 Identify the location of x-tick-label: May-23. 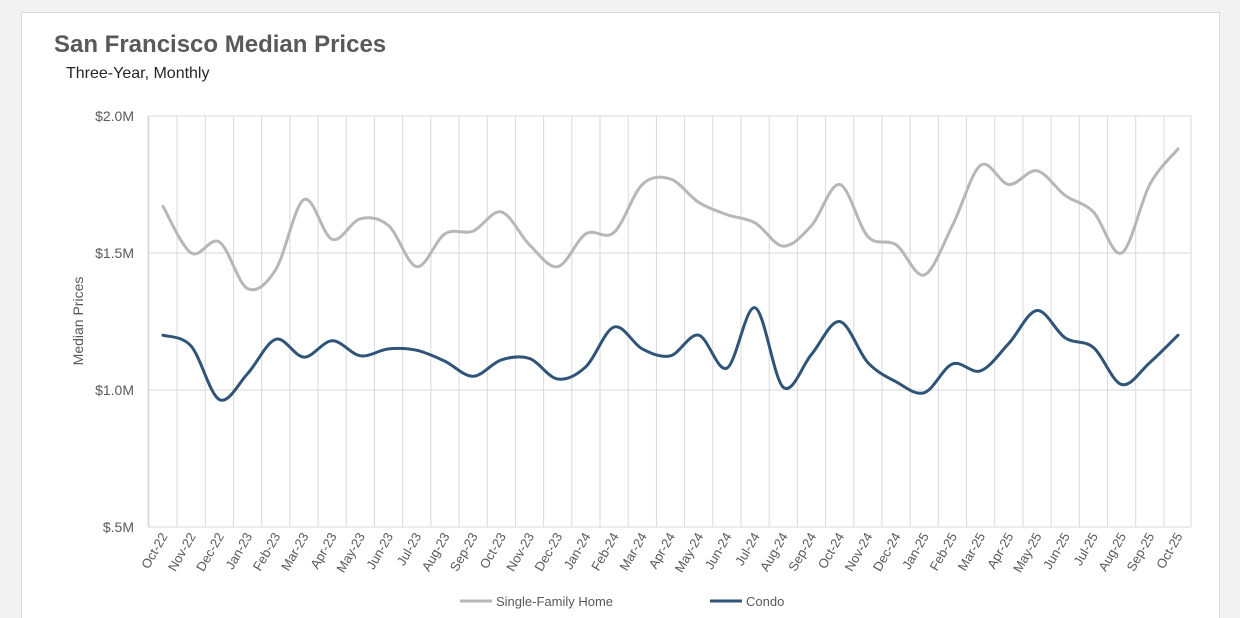
(350, 552).